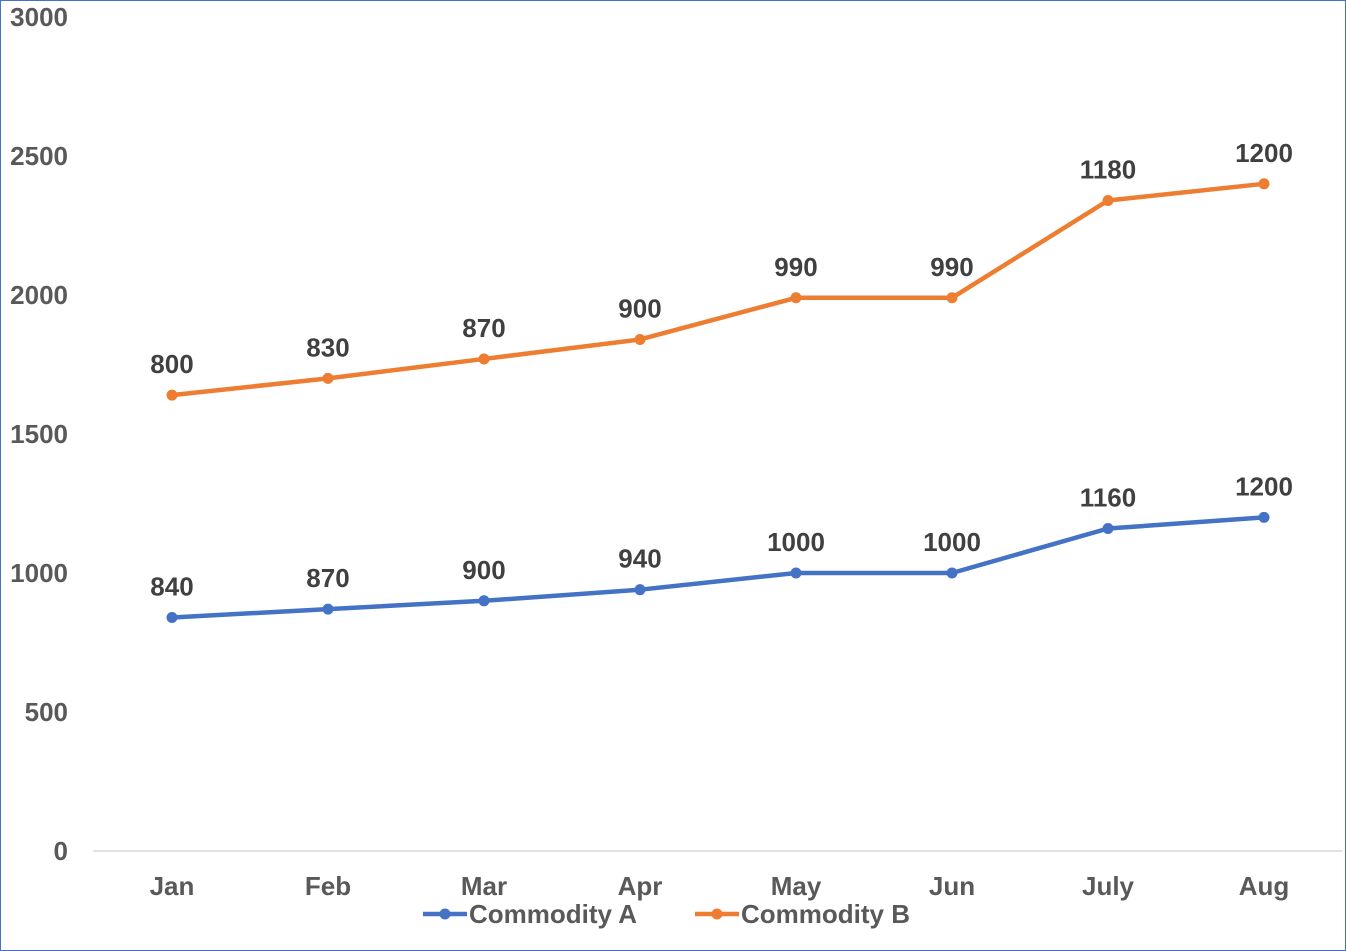 Image resolution: width=1346 pixels, height=951 pixels. Describe the element at coordinates (718, 567) in the screenshot. I see `series-line-commodity-a` at that location.